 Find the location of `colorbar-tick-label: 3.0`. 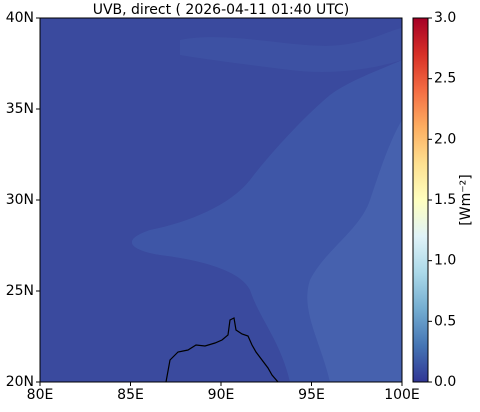

colorbar-tick-label: 3.0 is located at coordinates (445, 18).